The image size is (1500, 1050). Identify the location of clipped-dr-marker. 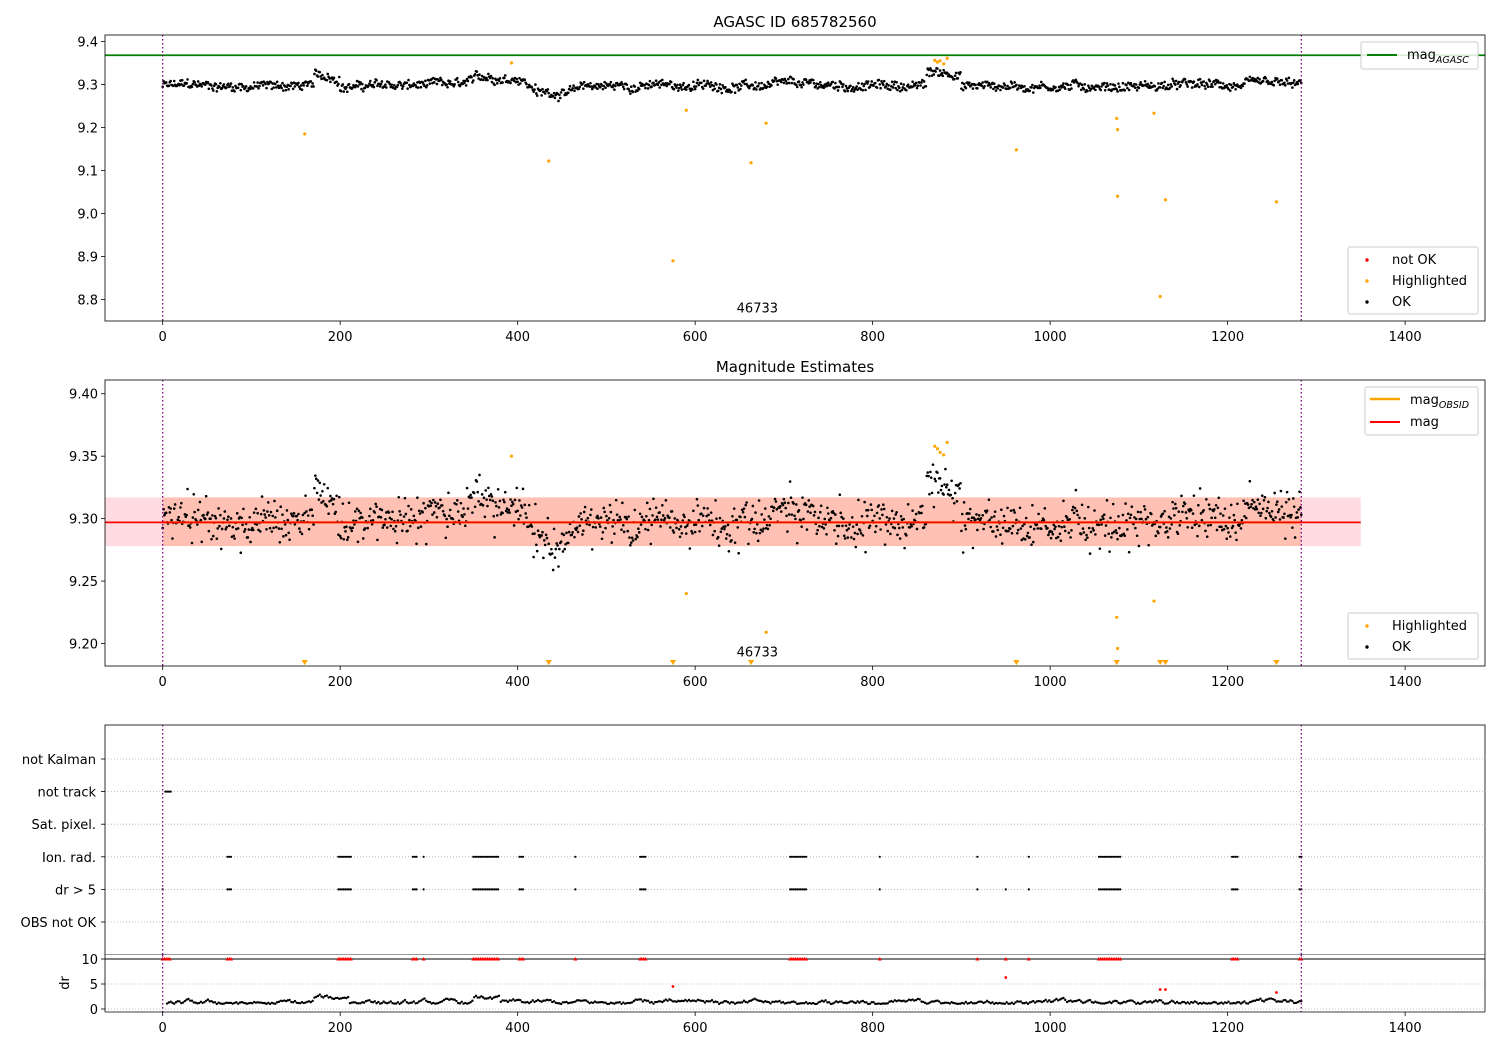
(350, 959).